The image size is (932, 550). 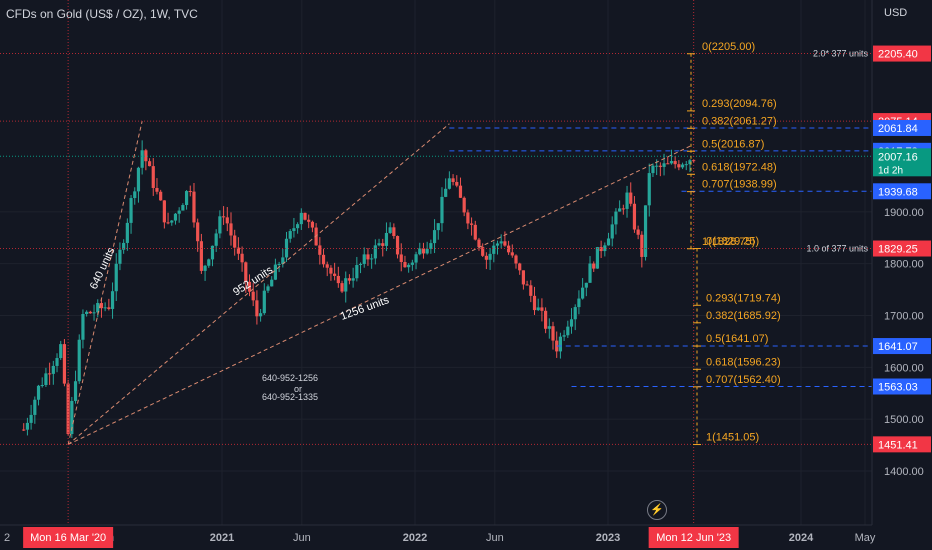 What do you see at coordinates (737, 339) in the screenshot?
I see `fib-label-lower: 0.5(1641.07)` at bounding box center [737, 339].